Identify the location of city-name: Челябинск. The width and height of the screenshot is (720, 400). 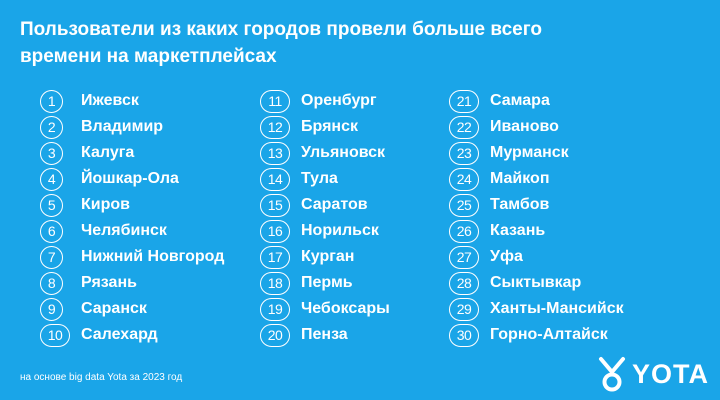
(124, 230).